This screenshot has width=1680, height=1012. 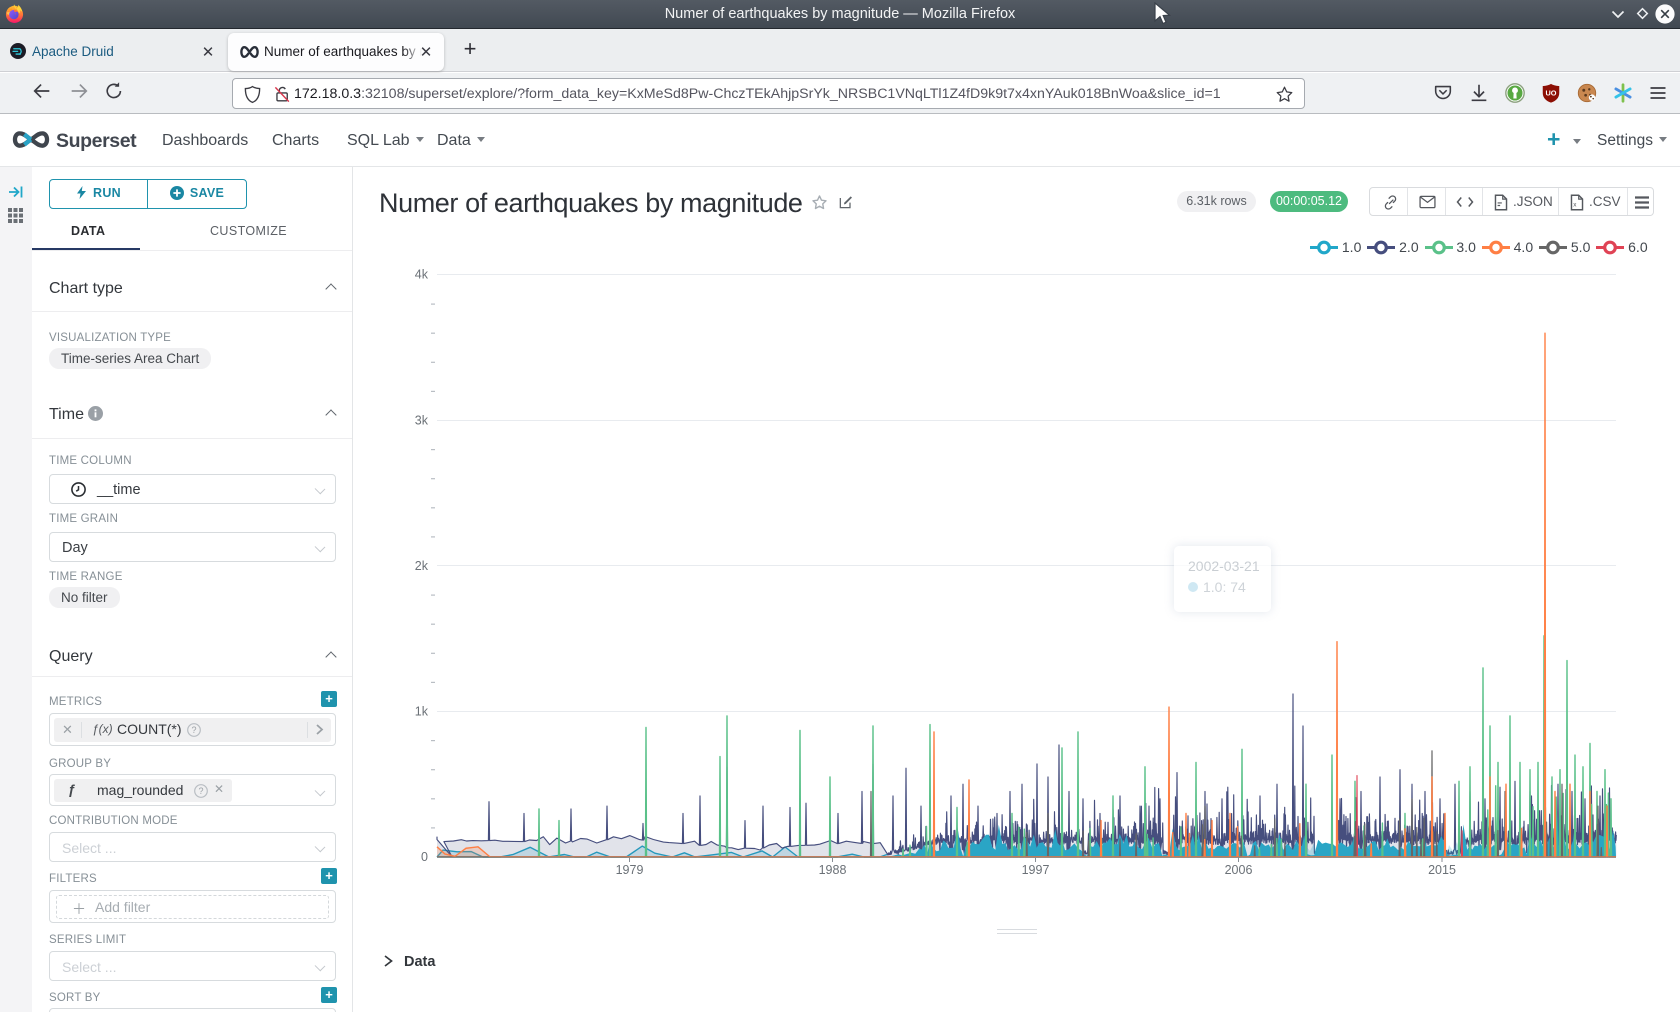 What do you see at coordinates (833, 870) in the screenshot?
I see `svg-text: 1988` at bounding box center [833, 870].